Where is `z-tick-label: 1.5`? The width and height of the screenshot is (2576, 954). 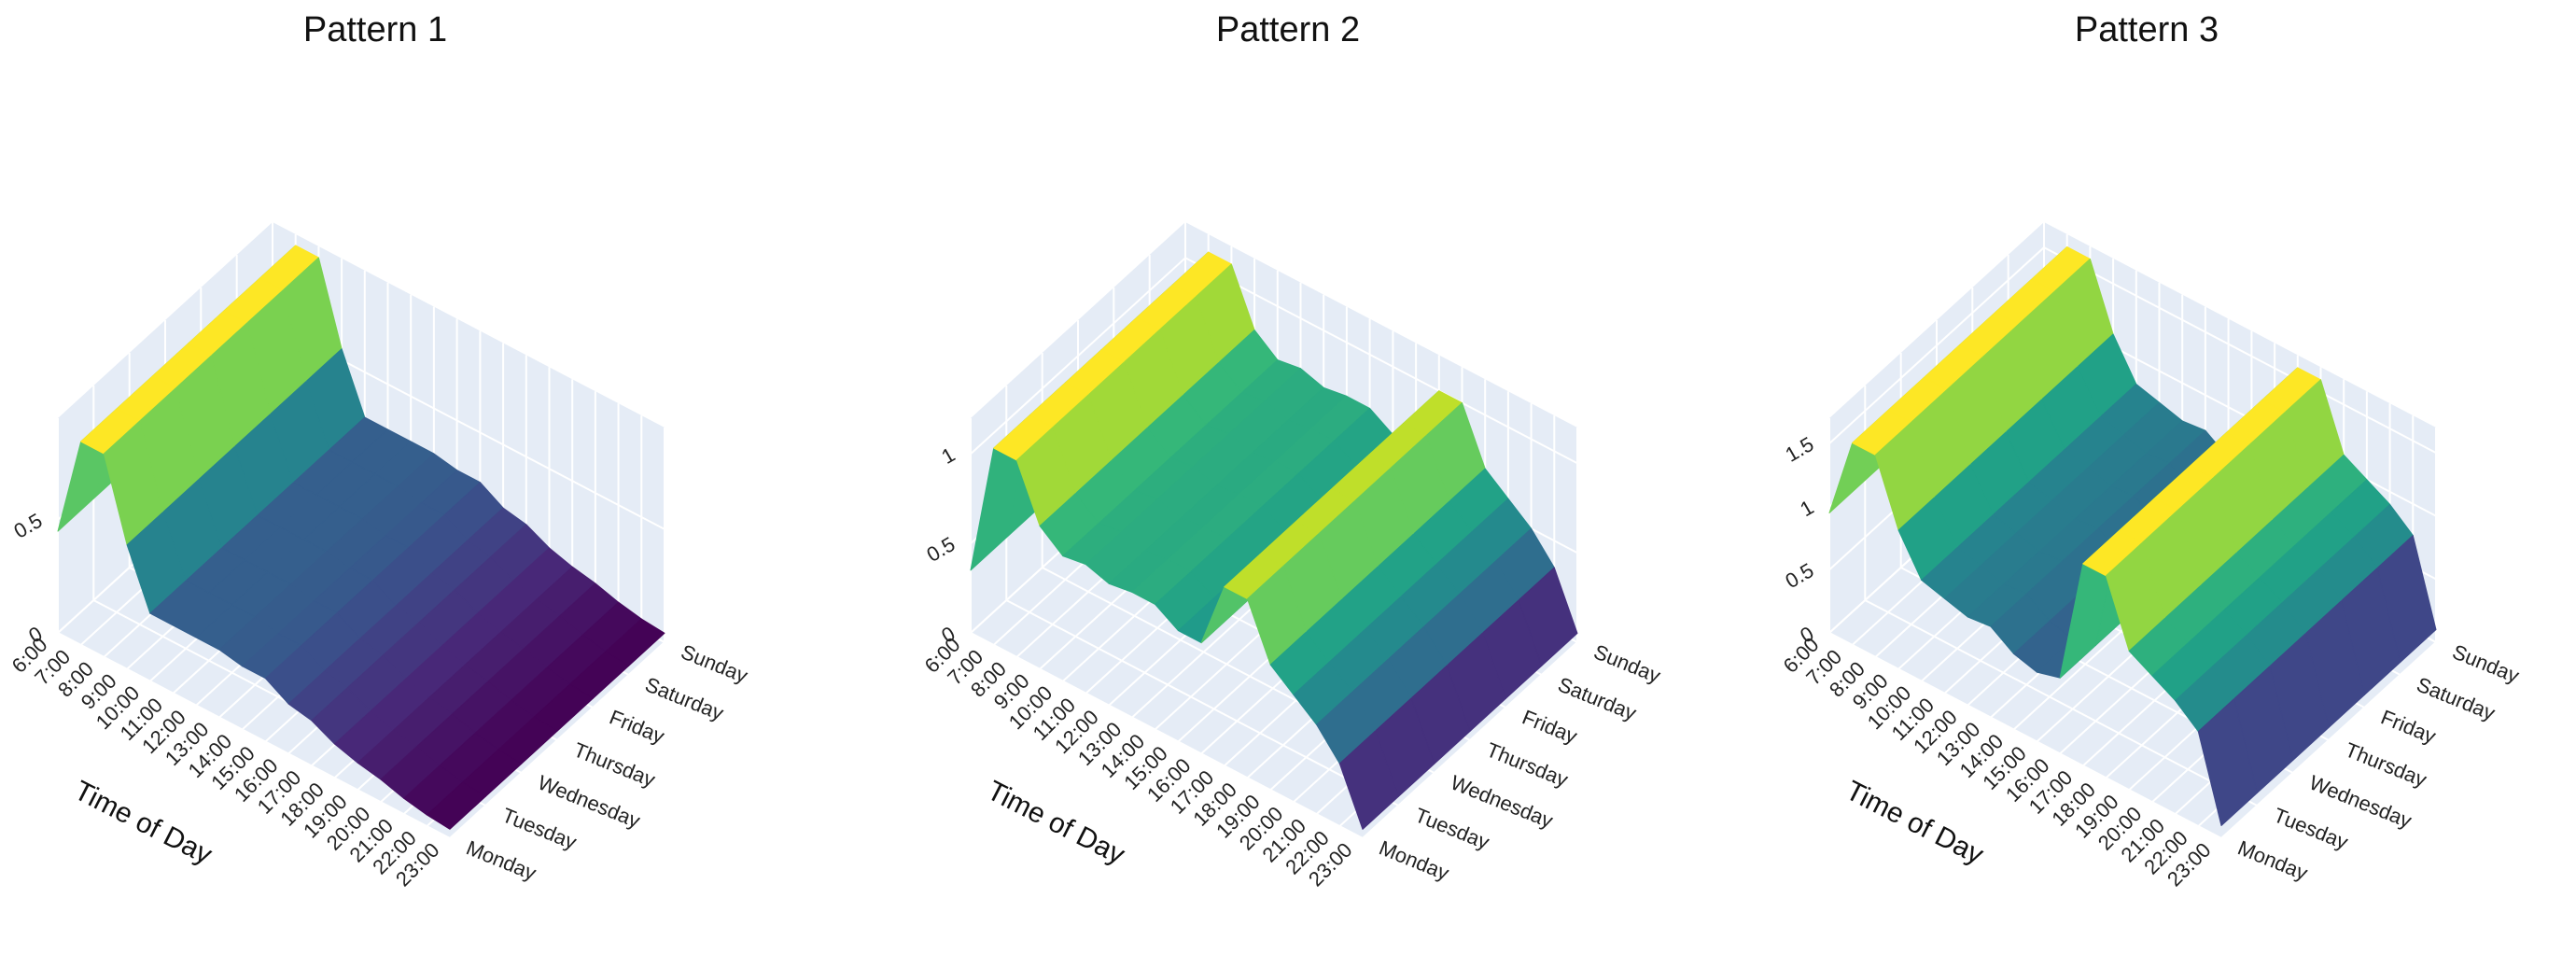 z-tick-label: 1.5 is located at coordinates (1800, 449).